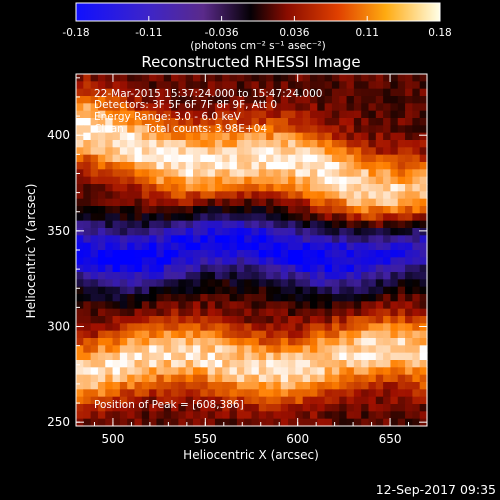 This screenshot has height=500, width=500. I want to click on colorbar-tick-label: -0.18, so click(75, 33).